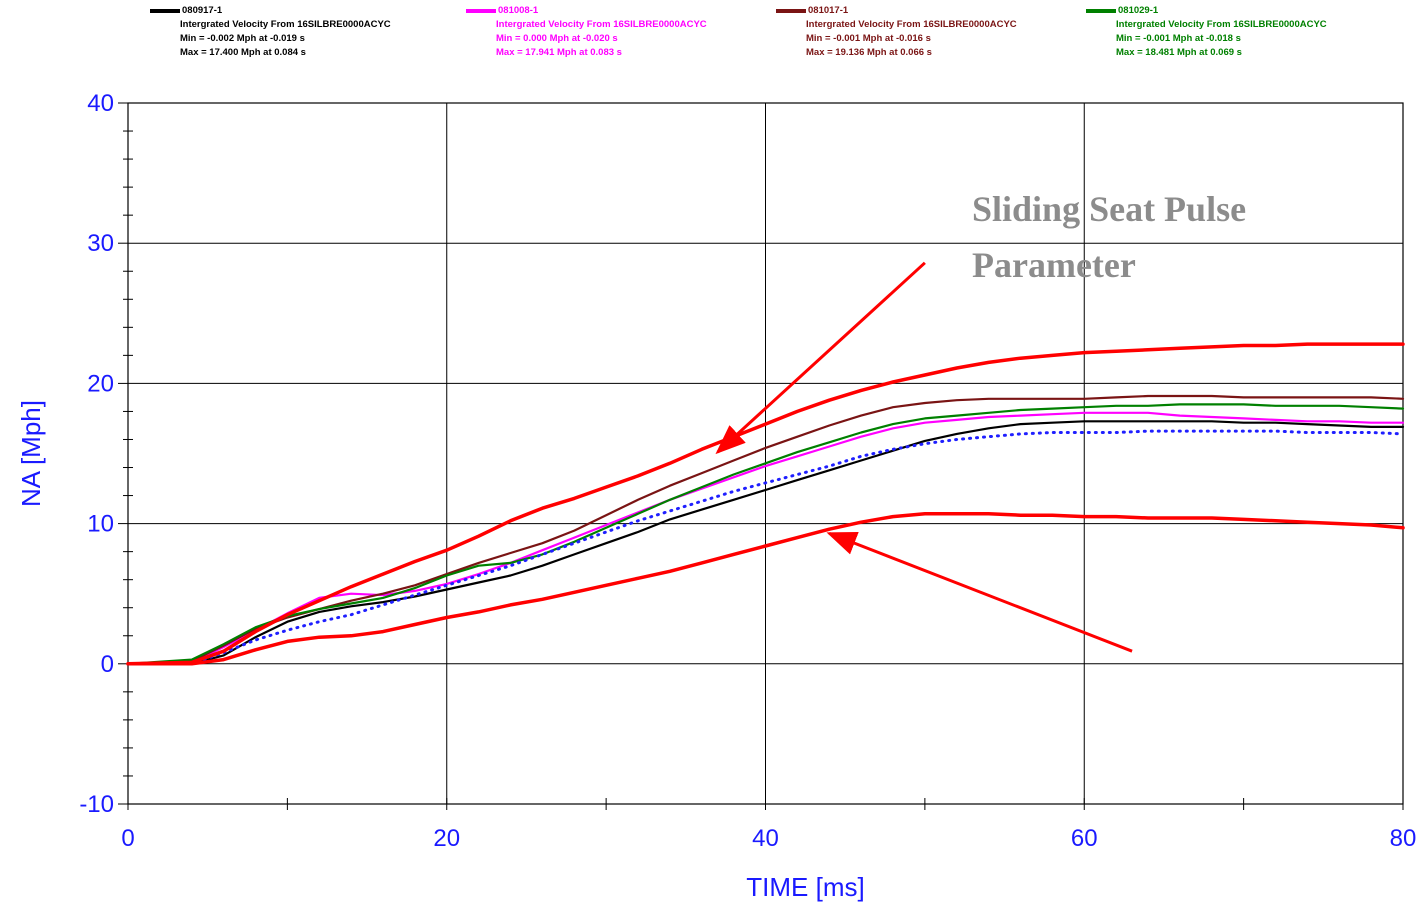  I want to click on y-tick-label: -10, so click(96, 804).